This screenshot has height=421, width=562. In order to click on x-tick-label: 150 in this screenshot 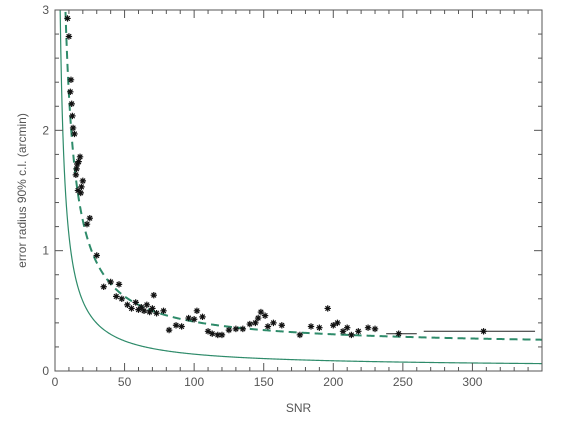, I will do `click(264, 382)`.